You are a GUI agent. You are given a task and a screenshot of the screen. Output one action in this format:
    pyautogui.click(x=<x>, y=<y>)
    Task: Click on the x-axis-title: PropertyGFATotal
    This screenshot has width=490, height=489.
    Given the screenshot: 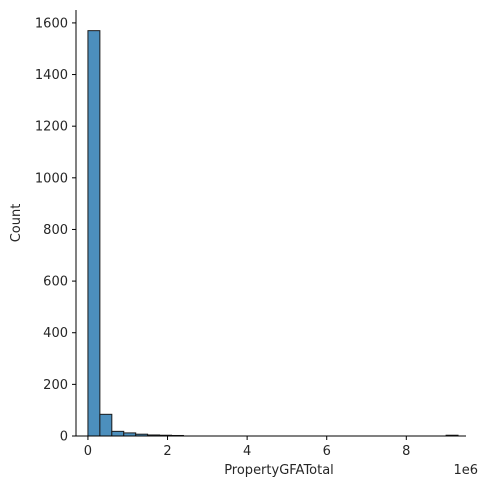 What is the action you would take?
    pyautogui.click(x=279, y=470)
    